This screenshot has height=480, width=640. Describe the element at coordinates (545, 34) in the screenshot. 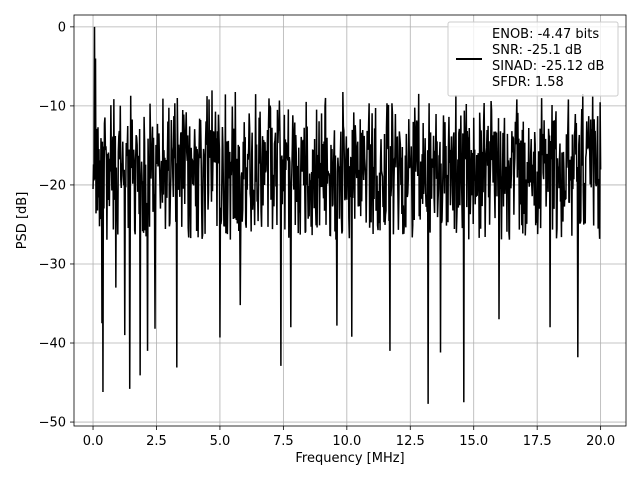

I see `legend-entry-enob: ENOB: -4.47 bits` at that location.